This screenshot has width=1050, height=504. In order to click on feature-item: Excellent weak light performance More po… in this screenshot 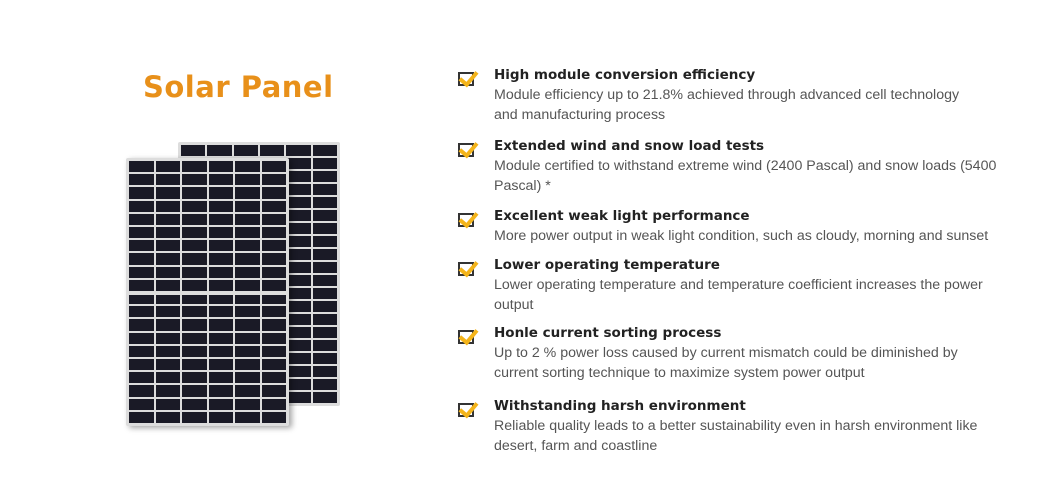, I will do `click(736, 226)`.